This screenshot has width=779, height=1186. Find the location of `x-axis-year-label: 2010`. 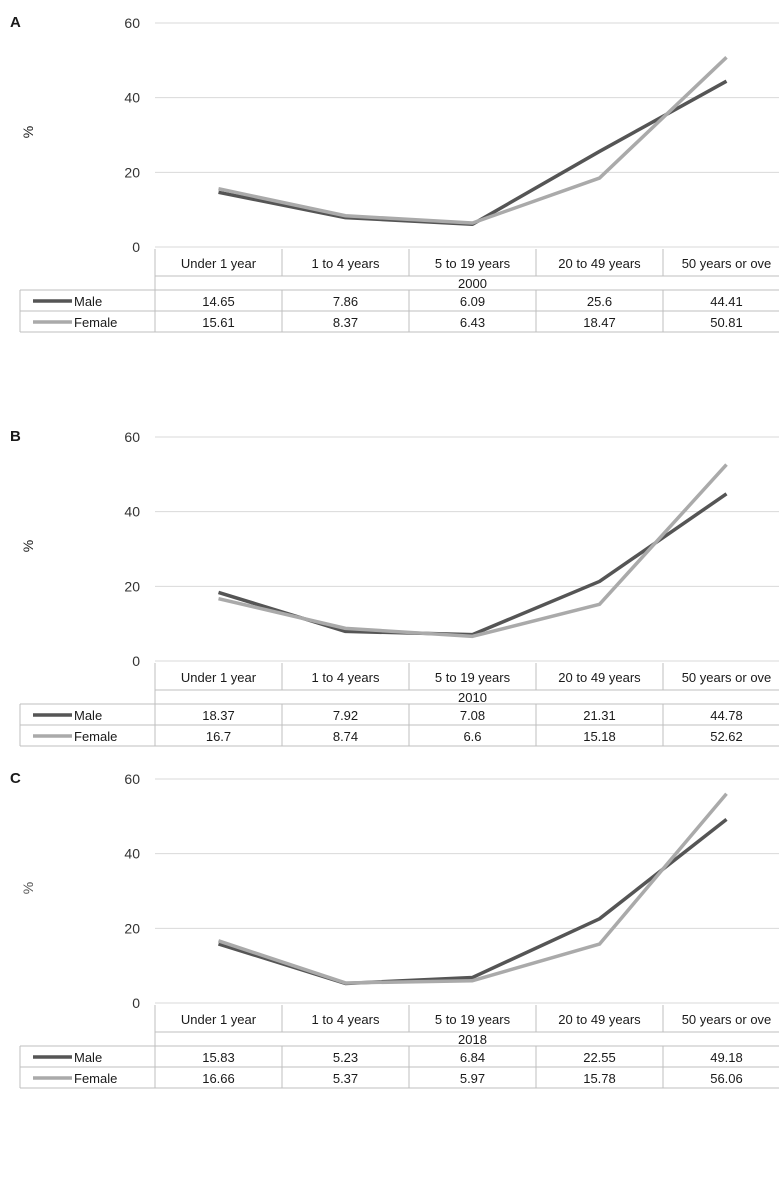

x-axis-year-label: 2010 is located at coordinates (472, 697).